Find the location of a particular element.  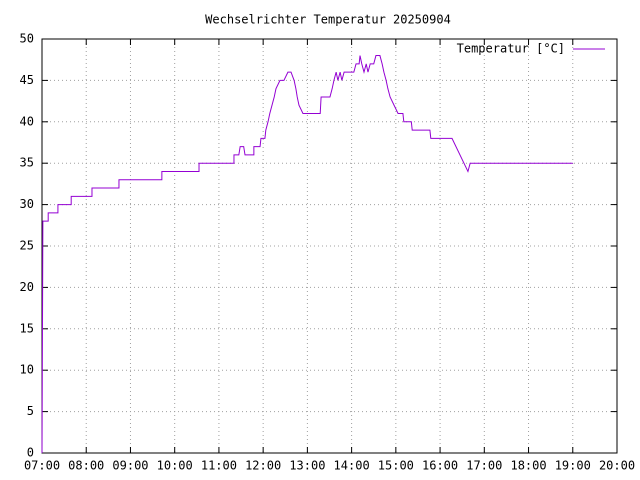

x-tick-label: 09:00 is located at coordinates (130, 466).